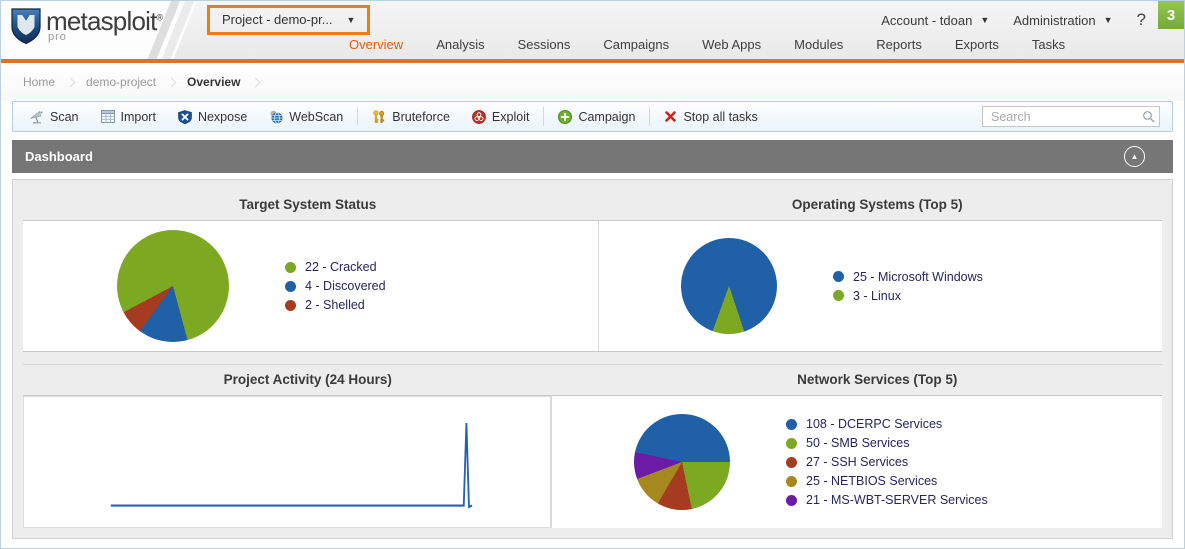  I want to click on target-status-legend: 22 - Cracked 4 - Discovered 2 - Shelled, so click(335, 286).